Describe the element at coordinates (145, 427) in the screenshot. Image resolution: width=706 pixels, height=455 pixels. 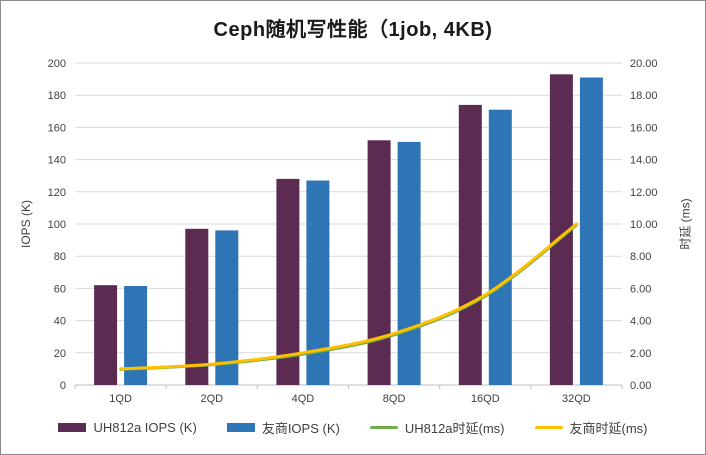
I see `legend-label-series0: UH812a IOPS (K)` at that location.